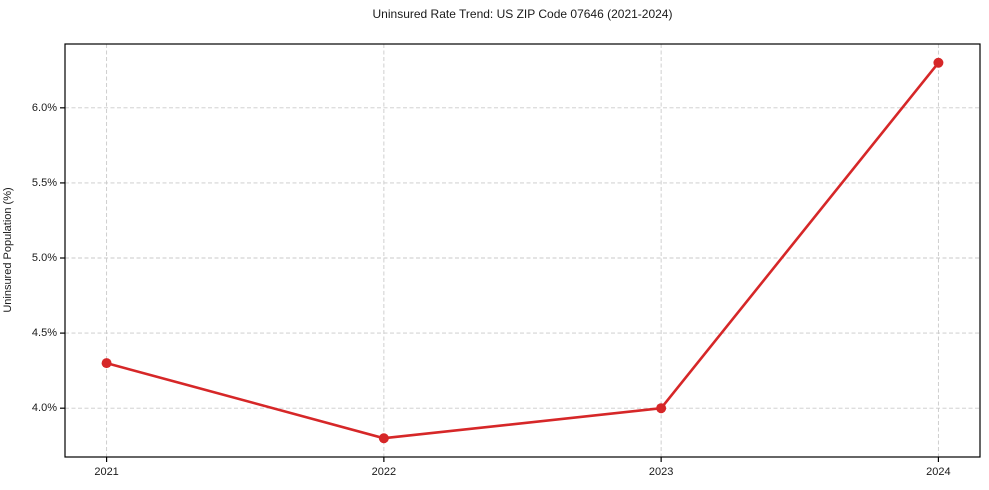 This screenshot has width=989, height=490. I want to click on y-tick-label: 4.5%, so click(44, 333).